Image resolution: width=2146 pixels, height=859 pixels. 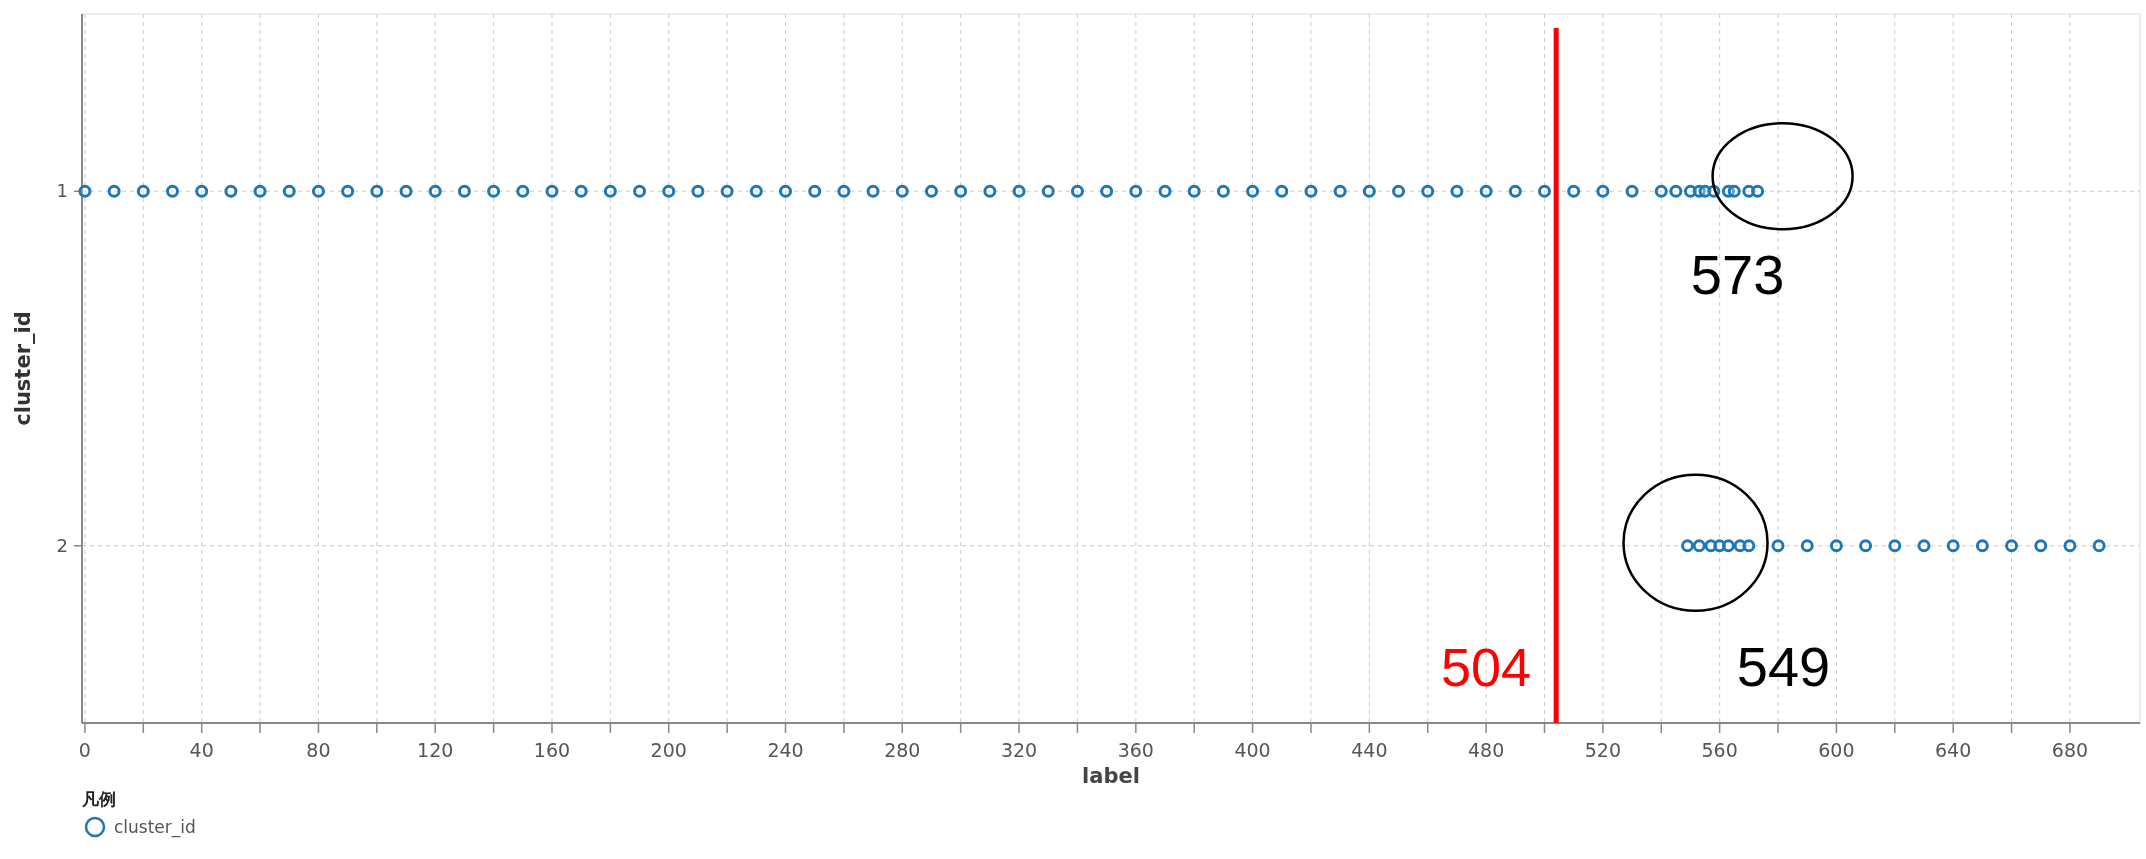 What do you see at coordinates (23, 368) in the screenshot?
I see `y-axis-title: cluster_id` at bounding box center [23, 368].